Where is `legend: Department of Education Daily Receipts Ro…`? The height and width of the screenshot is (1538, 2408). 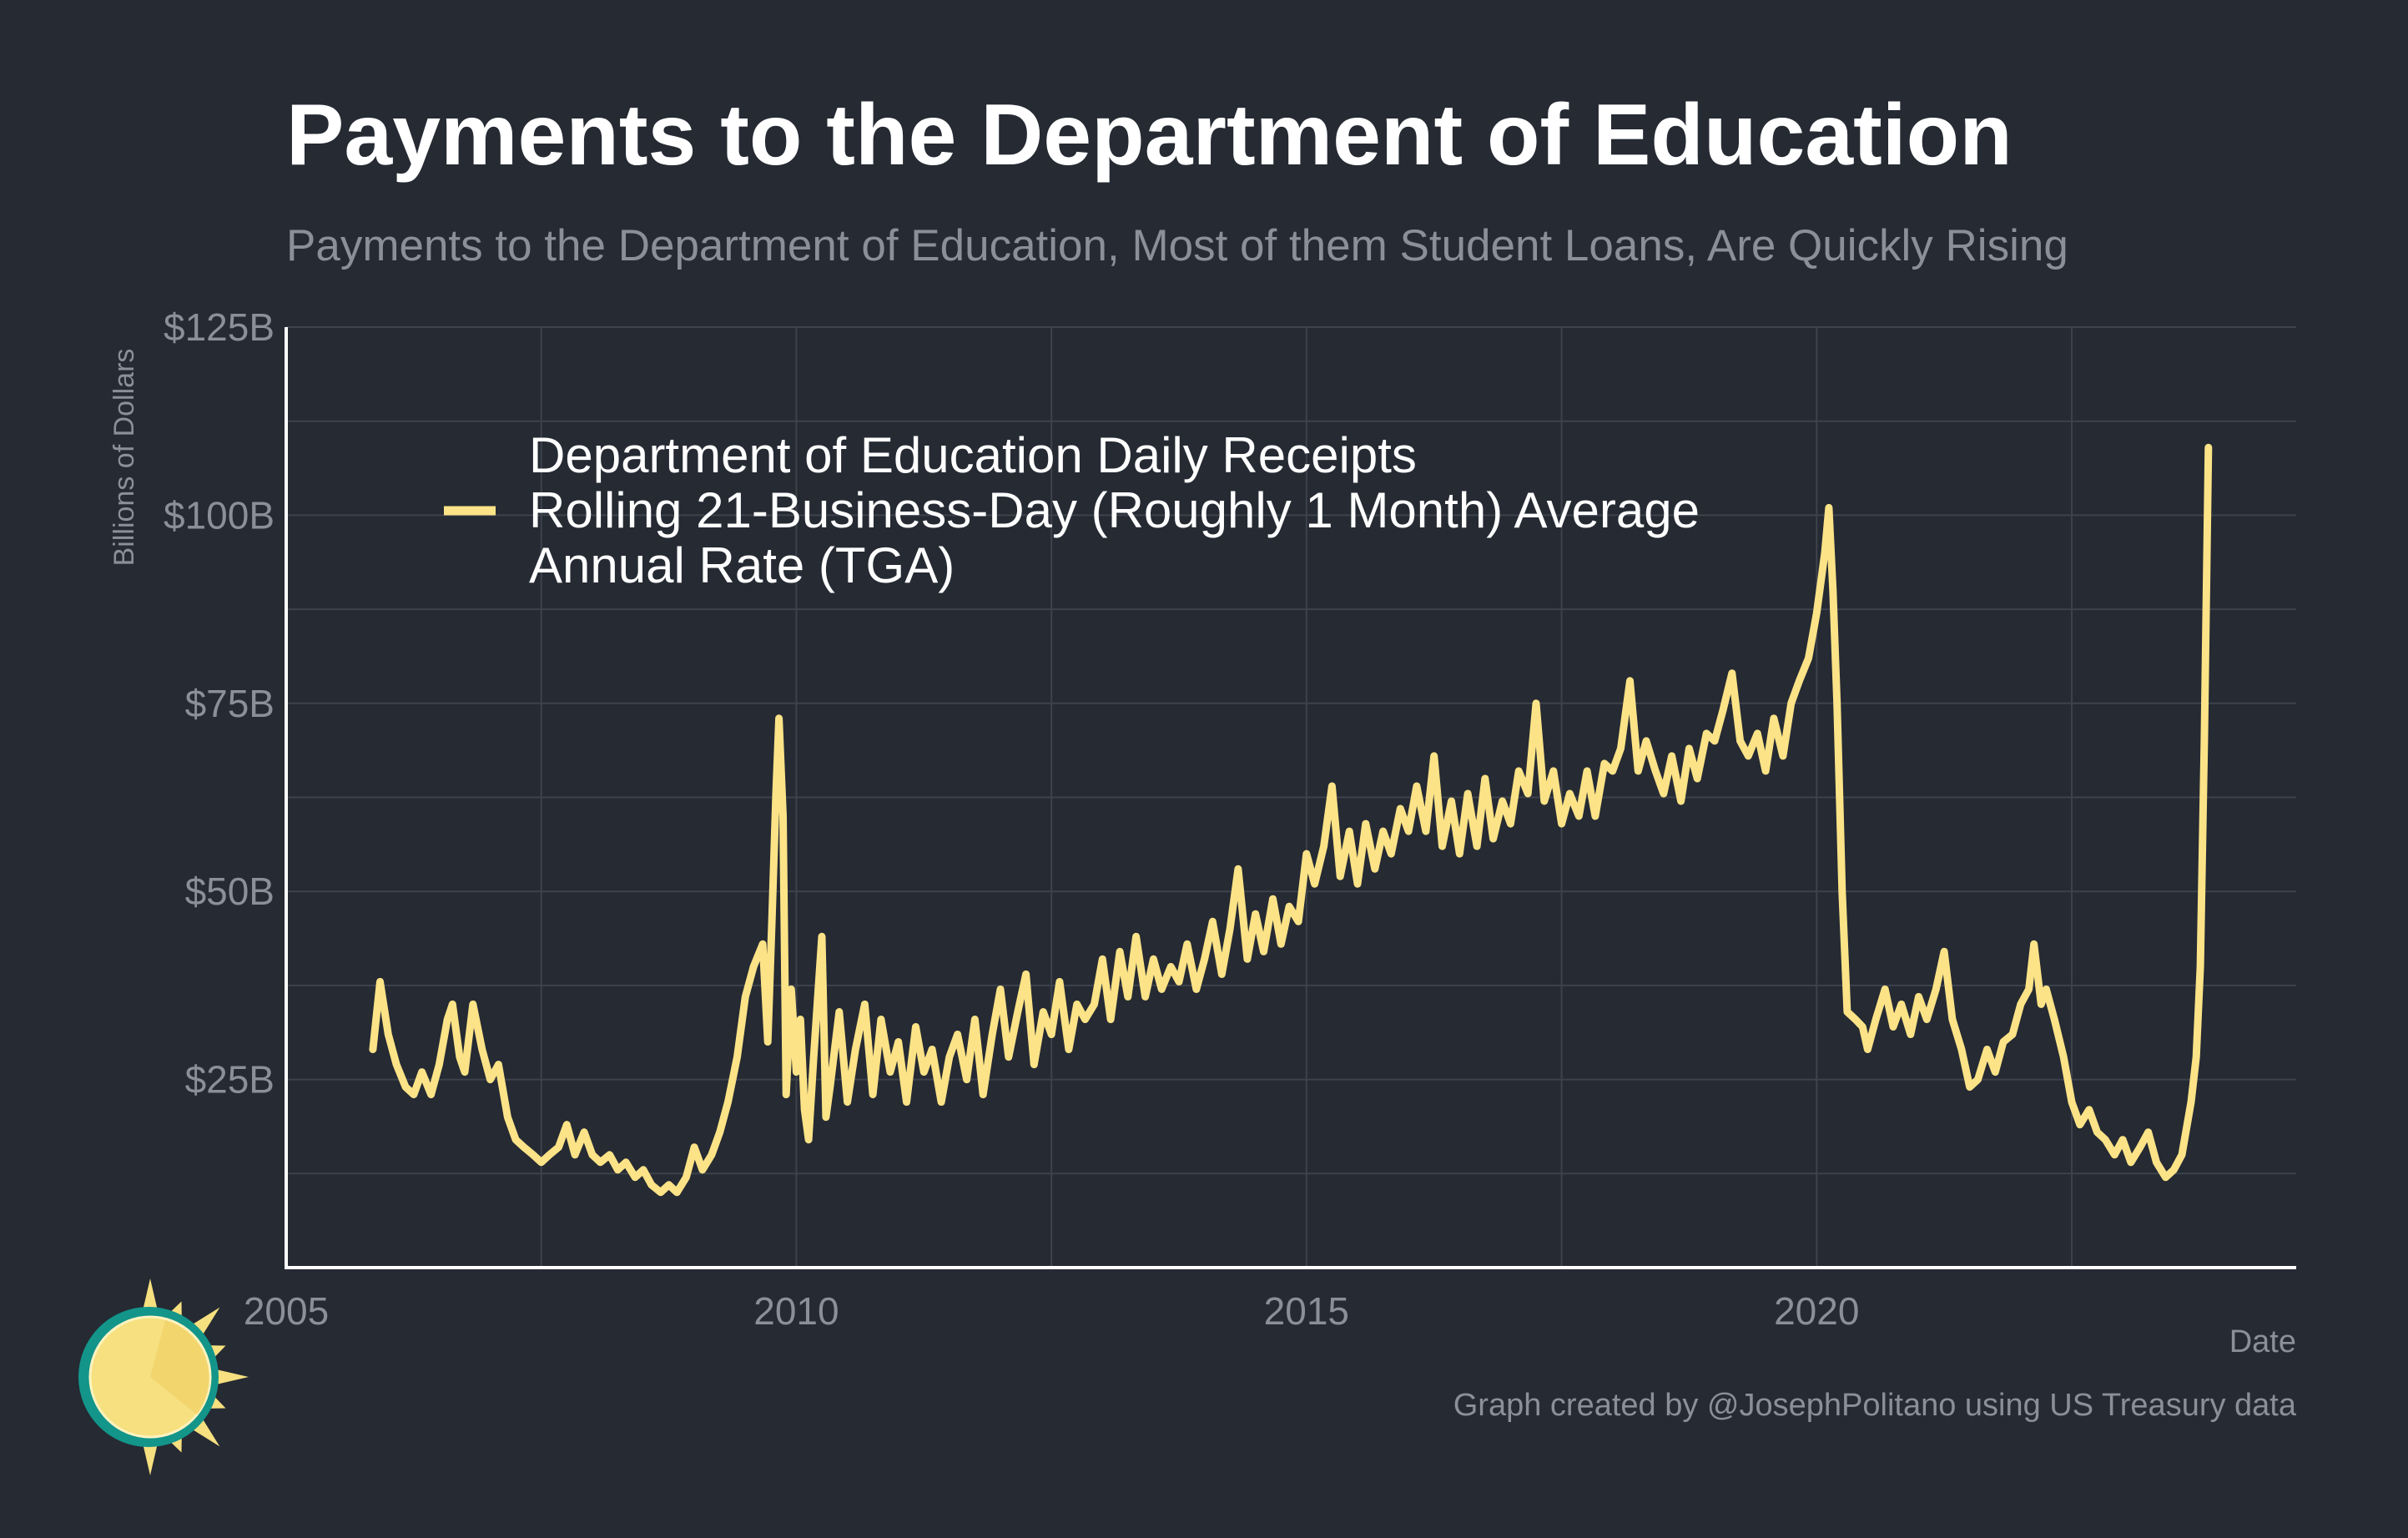
legend: Department of Education Daily Receipts Ro… is located at coordinates (1072, 510).